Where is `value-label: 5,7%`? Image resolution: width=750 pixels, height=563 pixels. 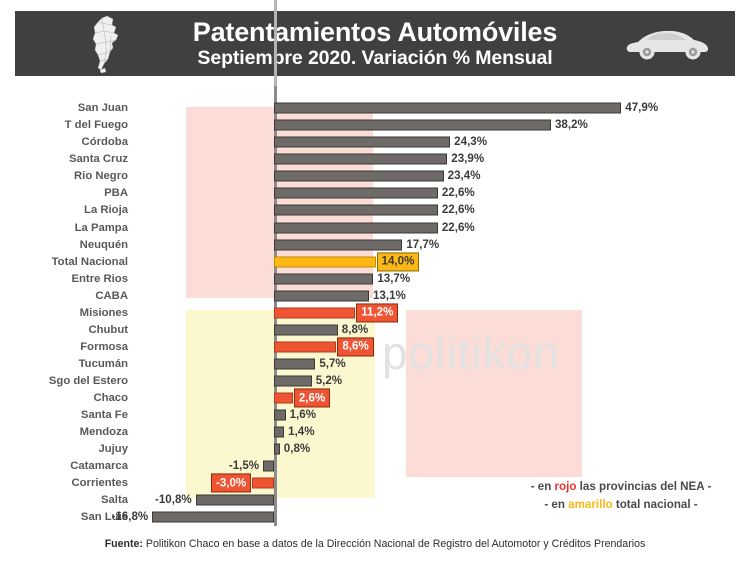 value-label: 5,7% is located at coordinates (332, 364).